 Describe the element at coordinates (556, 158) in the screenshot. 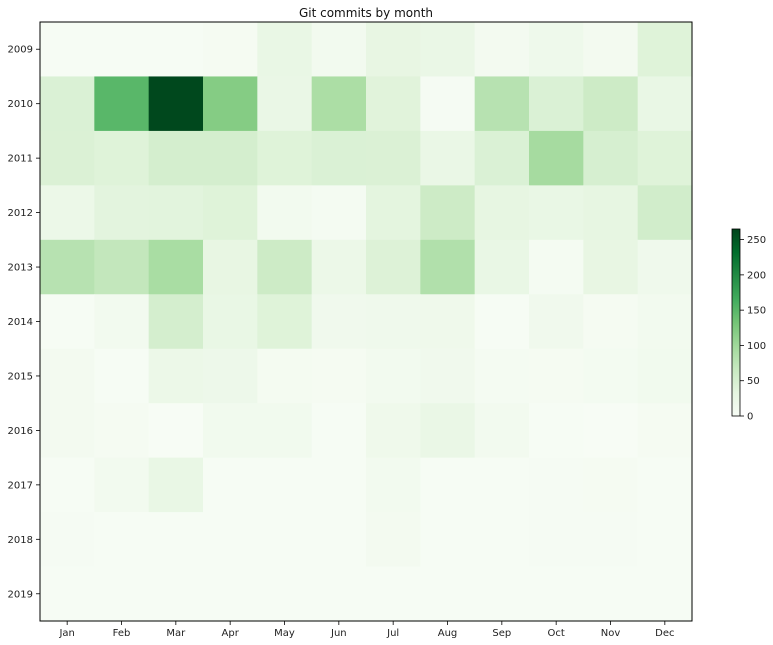

I see `heatmap-cell-2011-Oct` at that location.